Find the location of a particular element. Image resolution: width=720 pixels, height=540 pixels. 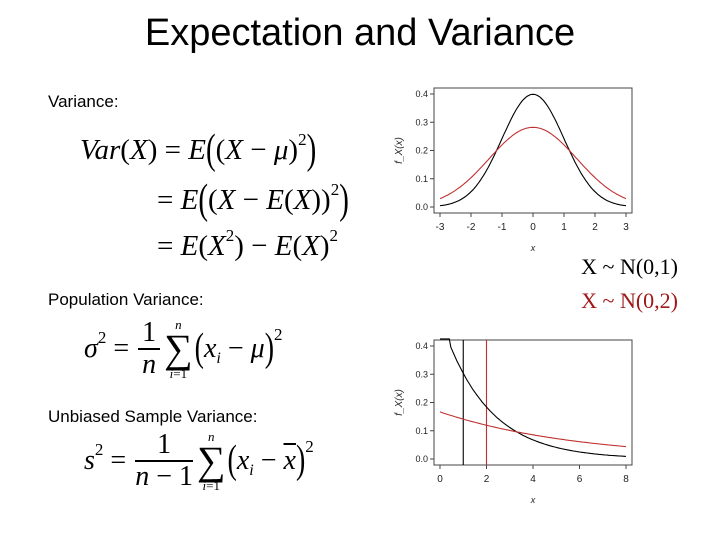

population-variance-label: Population Variance: is located at coordinates (126, 299).